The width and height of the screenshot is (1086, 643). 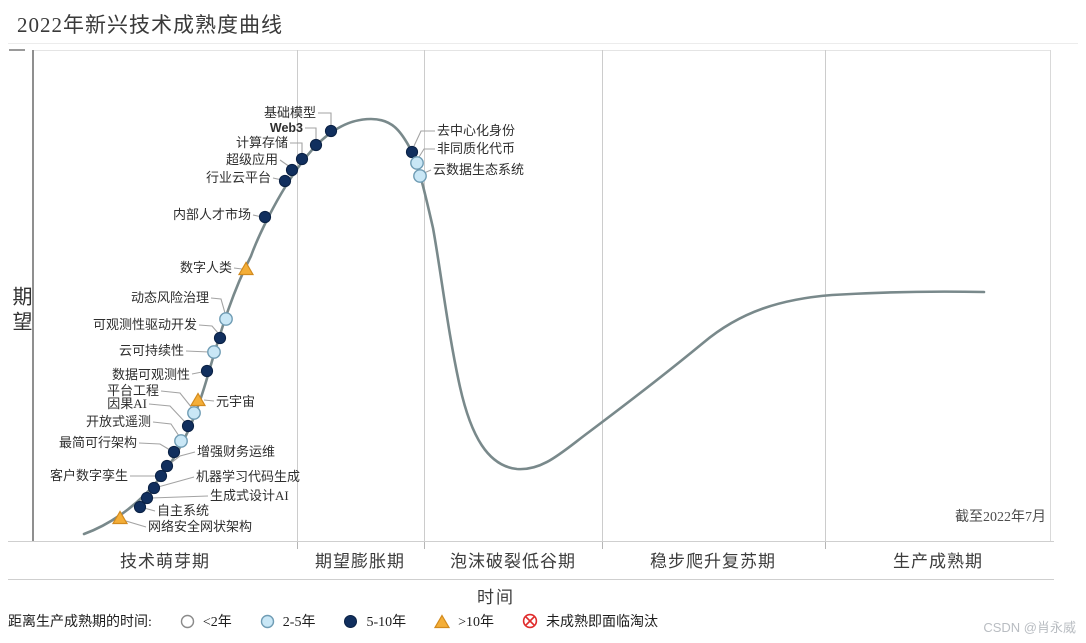 I want to click on legend-item-lt2y: <2年, so click(x=206, y=621).